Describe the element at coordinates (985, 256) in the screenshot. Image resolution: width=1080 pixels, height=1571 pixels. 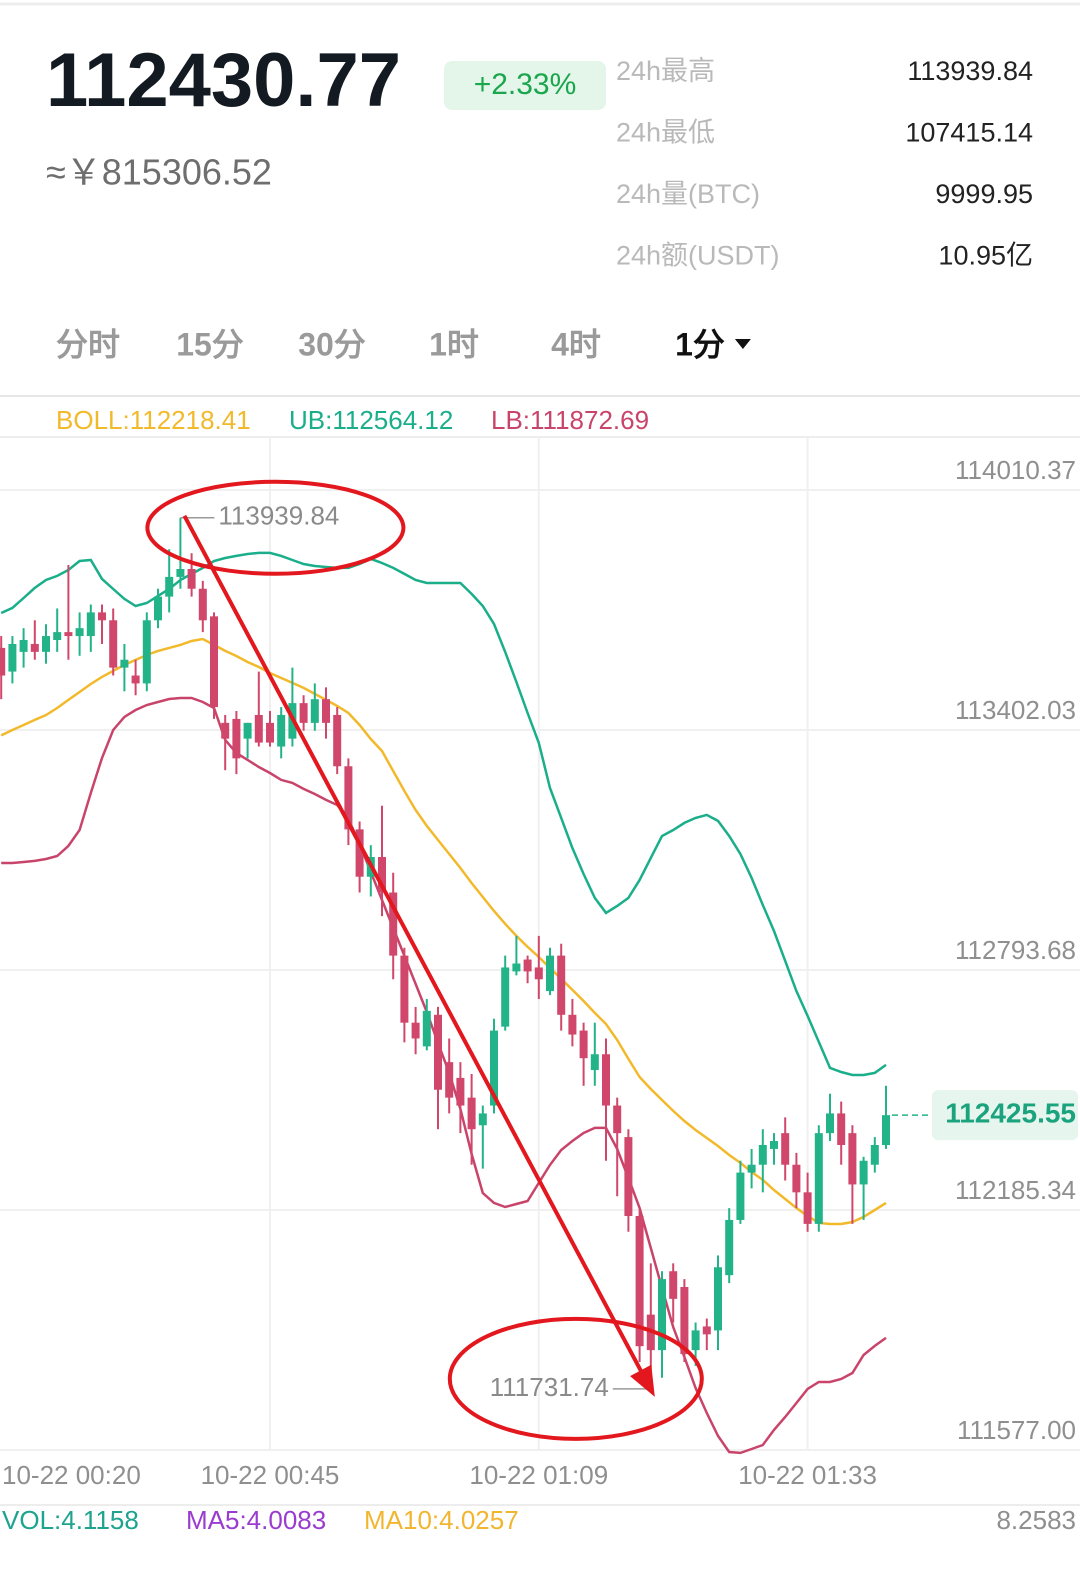
I see `stat-value: 10.95亿` at that location.